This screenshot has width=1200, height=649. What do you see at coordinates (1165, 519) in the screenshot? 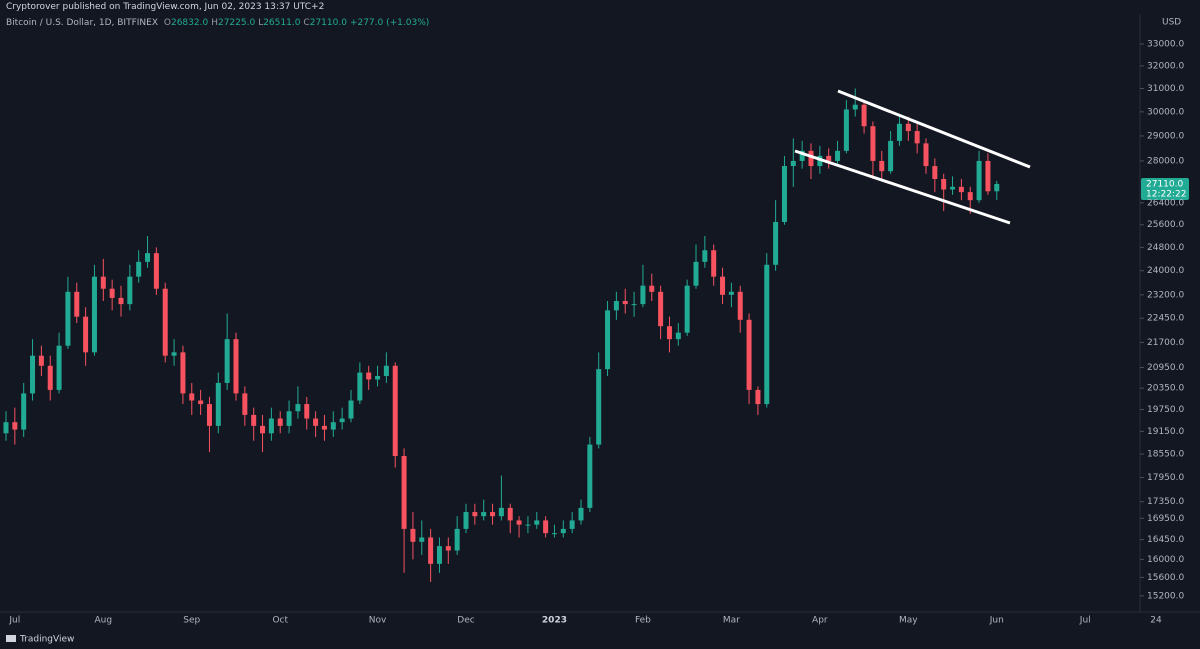
I see `y-tick-label: 16950.0` at bounding box center [1165, 519].